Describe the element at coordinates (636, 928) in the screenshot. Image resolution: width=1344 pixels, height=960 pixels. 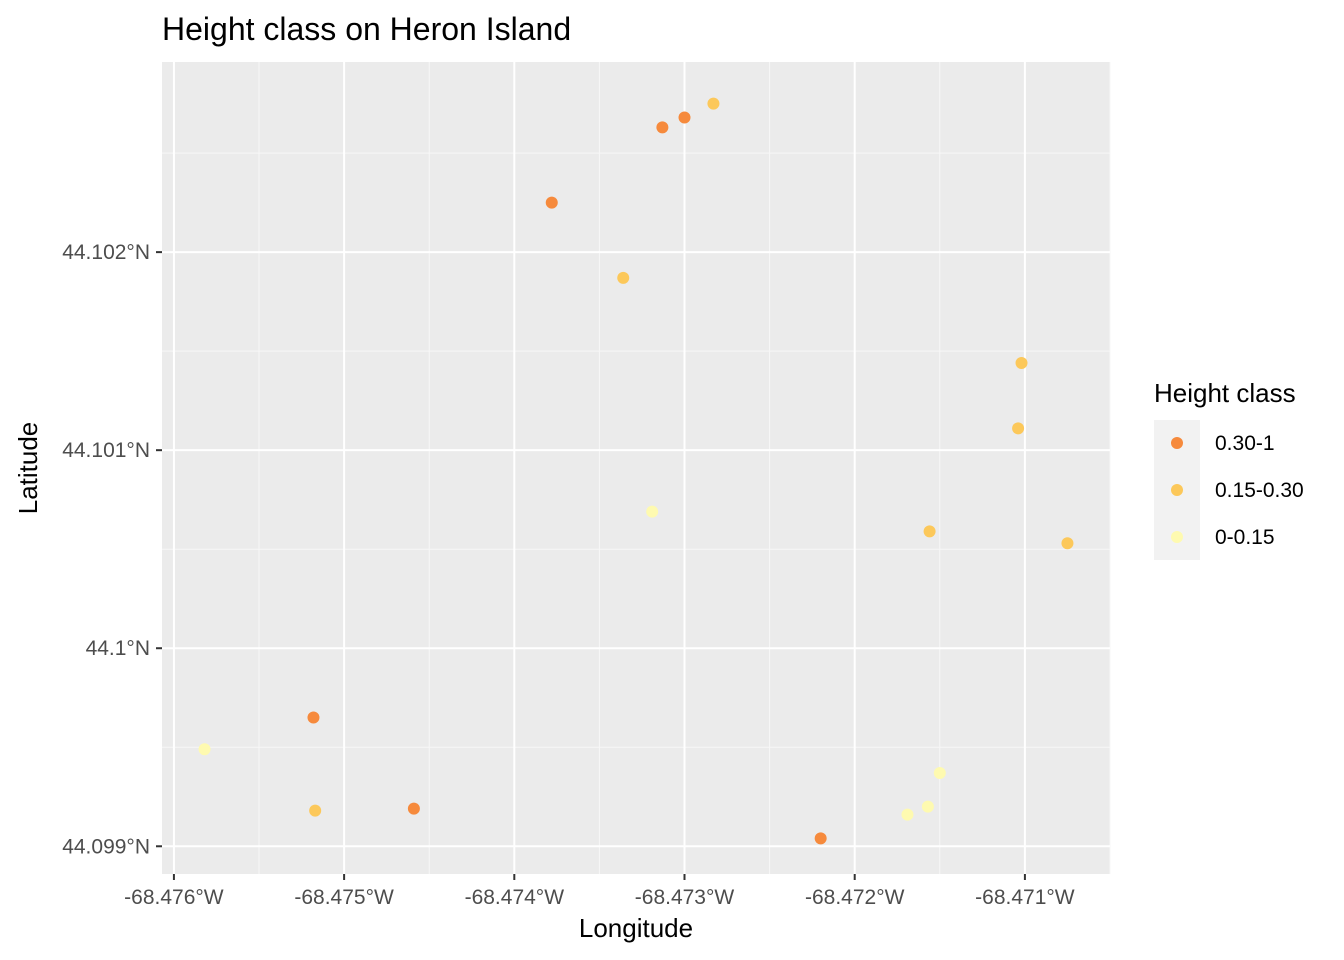
I see `x-axis-title: Longitude` at that location.